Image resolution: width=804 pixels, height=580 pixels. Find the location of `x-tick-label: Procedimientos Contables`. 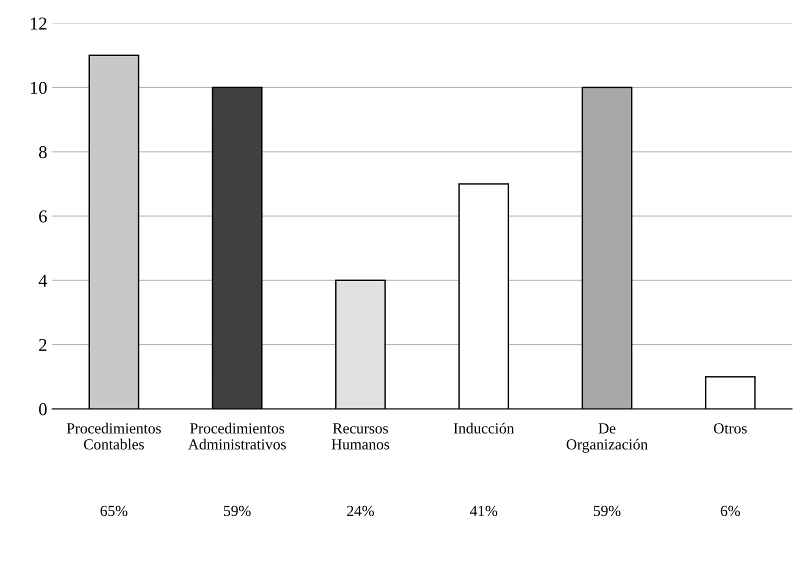

x-tick-label: Procedimientos Contables is located at coordinates (113, 436).